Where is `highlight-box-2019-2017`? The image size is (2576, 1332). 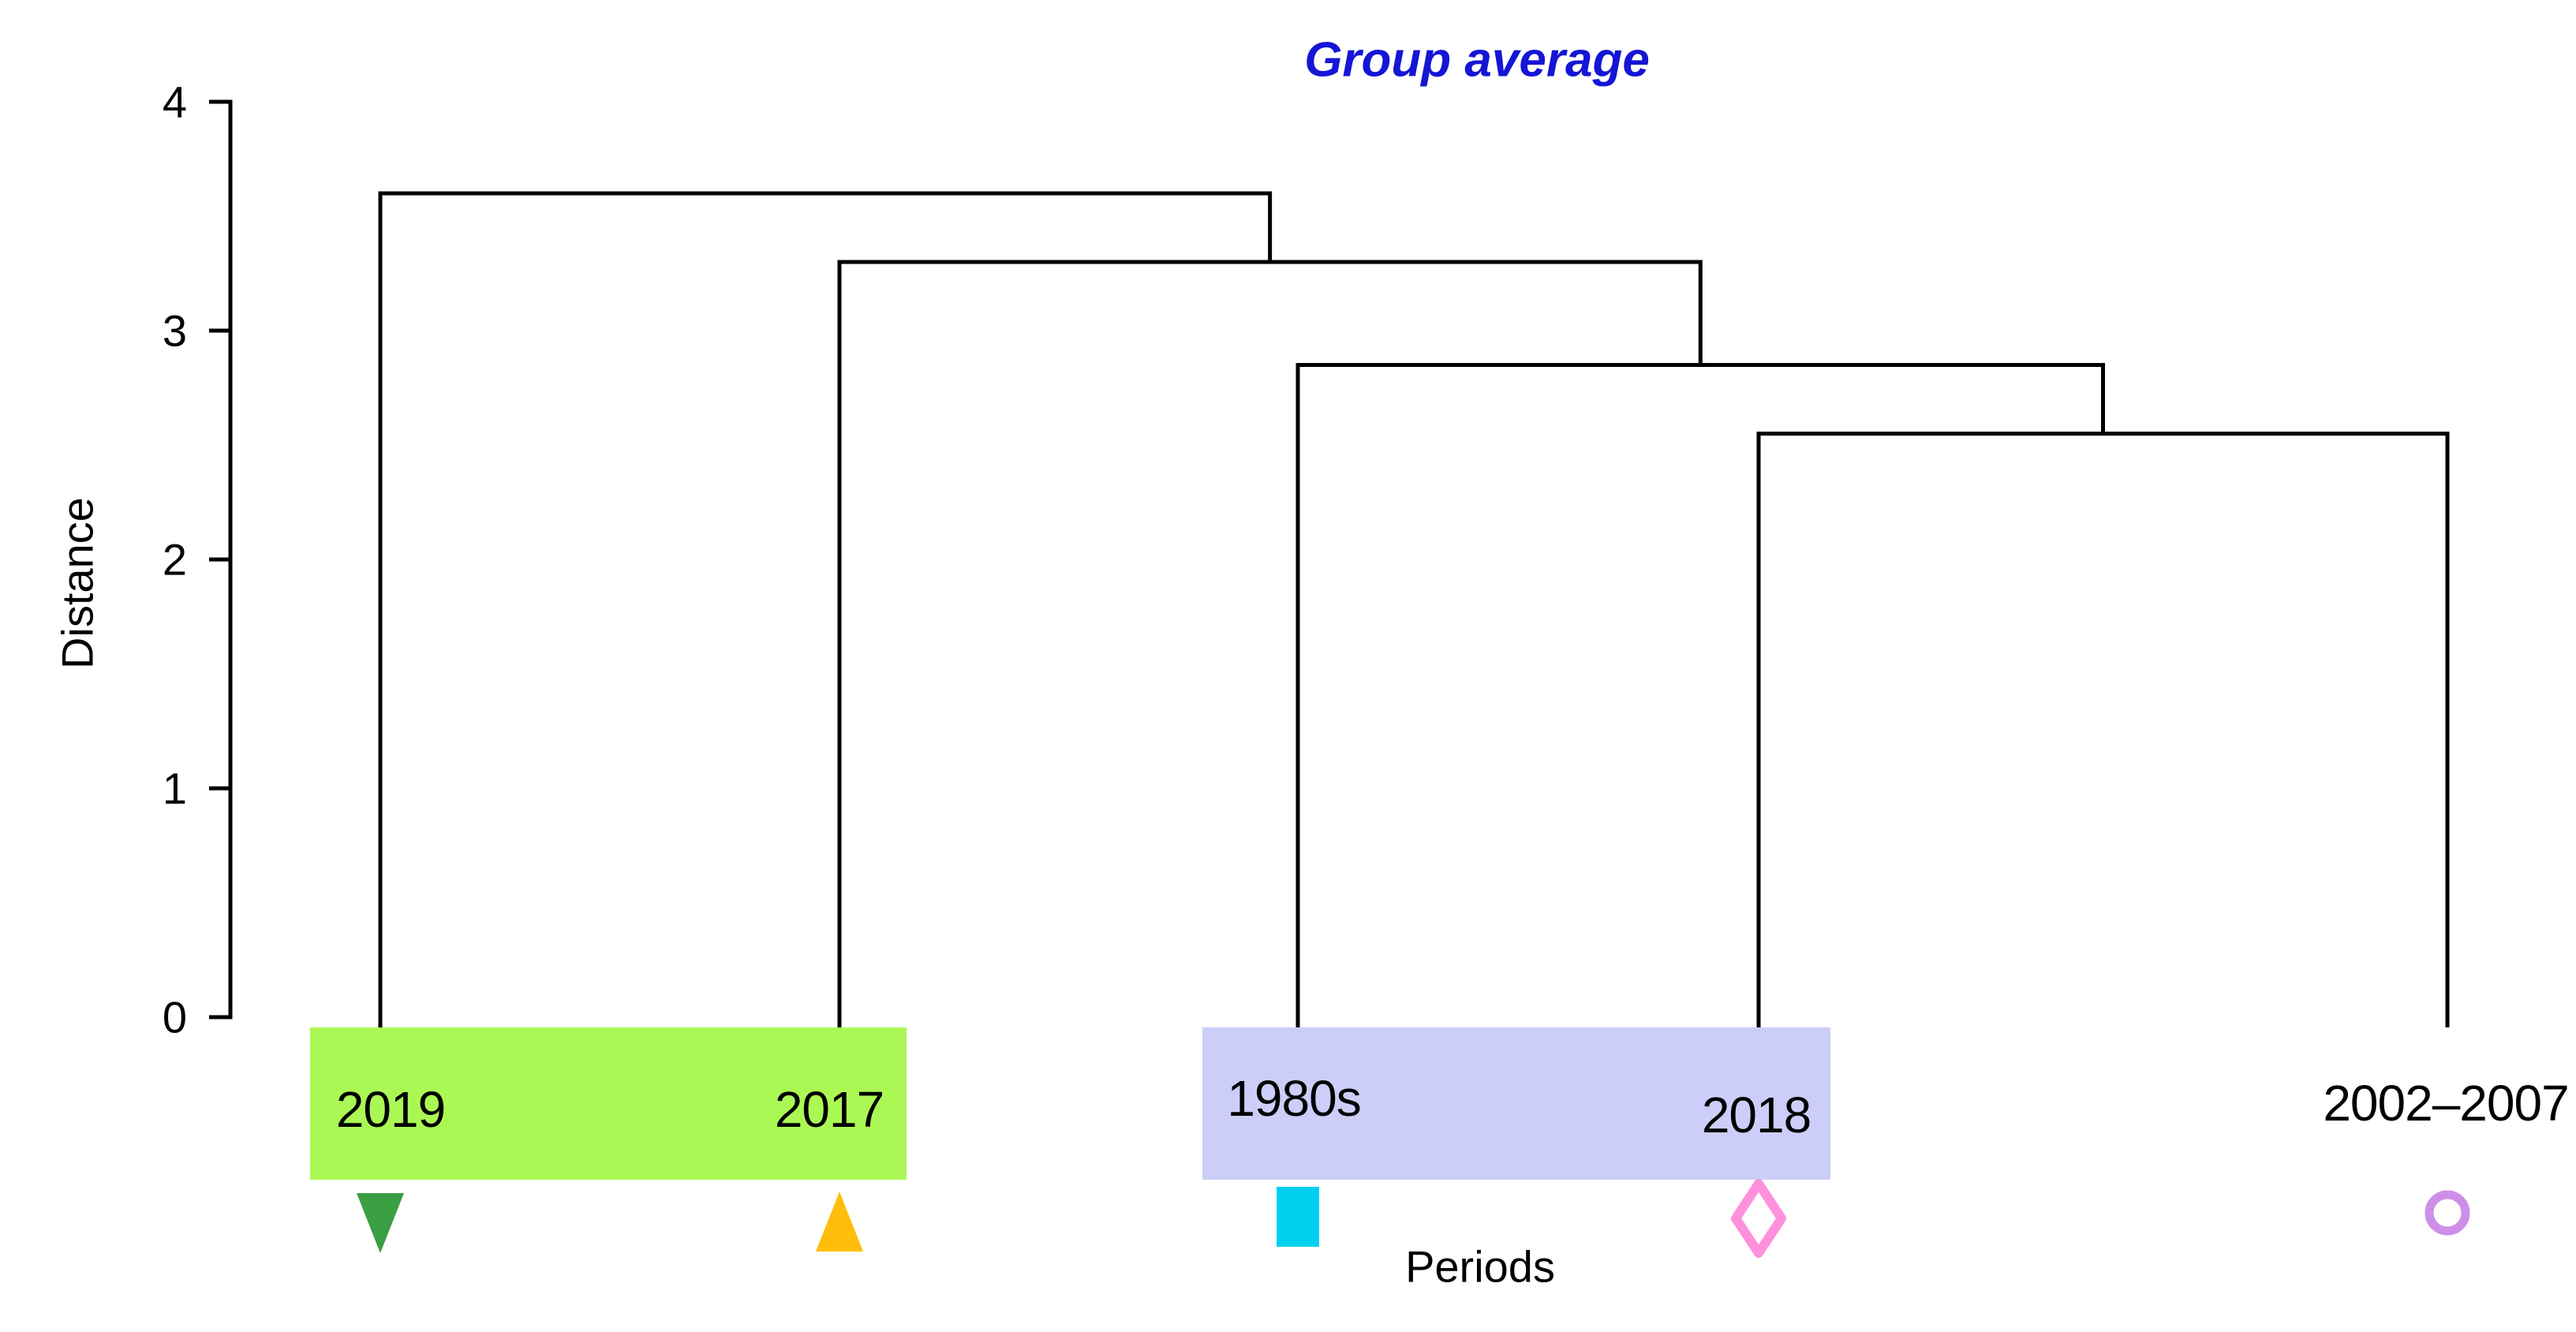
highlight-box-2019-2017 is located at coordinates (608, 1103).